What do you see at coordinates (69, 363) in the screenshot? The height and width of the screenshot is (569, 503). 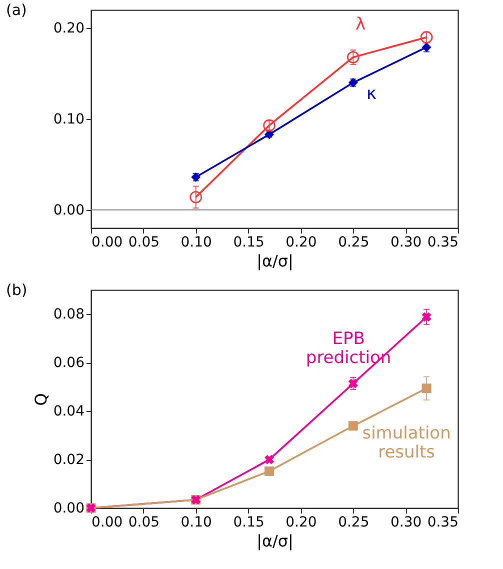 I see `y-tick-label: 0.06` at bounding box center [69, 363].